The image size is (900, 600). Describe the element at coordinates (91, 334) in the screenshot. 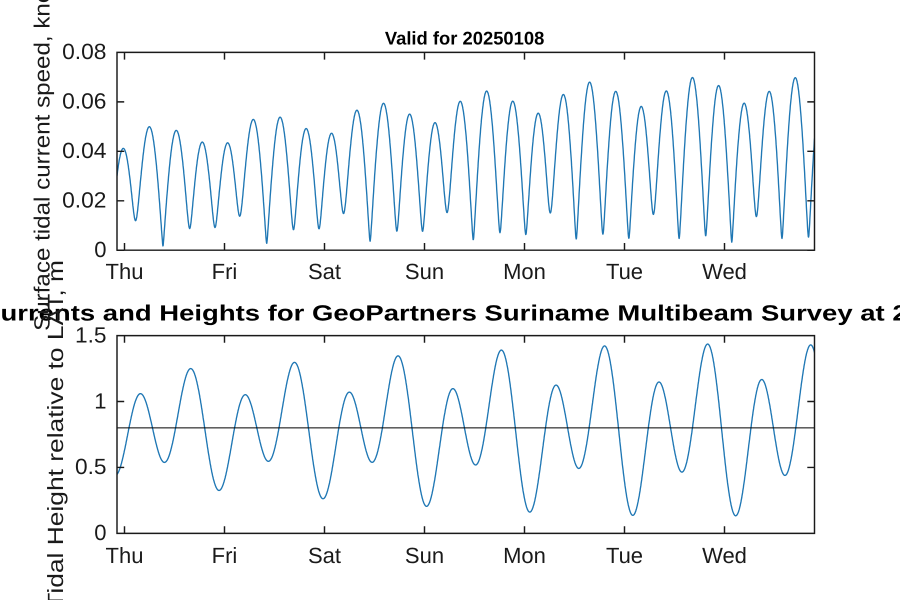

I see `svg-text: 1.5` at that location.